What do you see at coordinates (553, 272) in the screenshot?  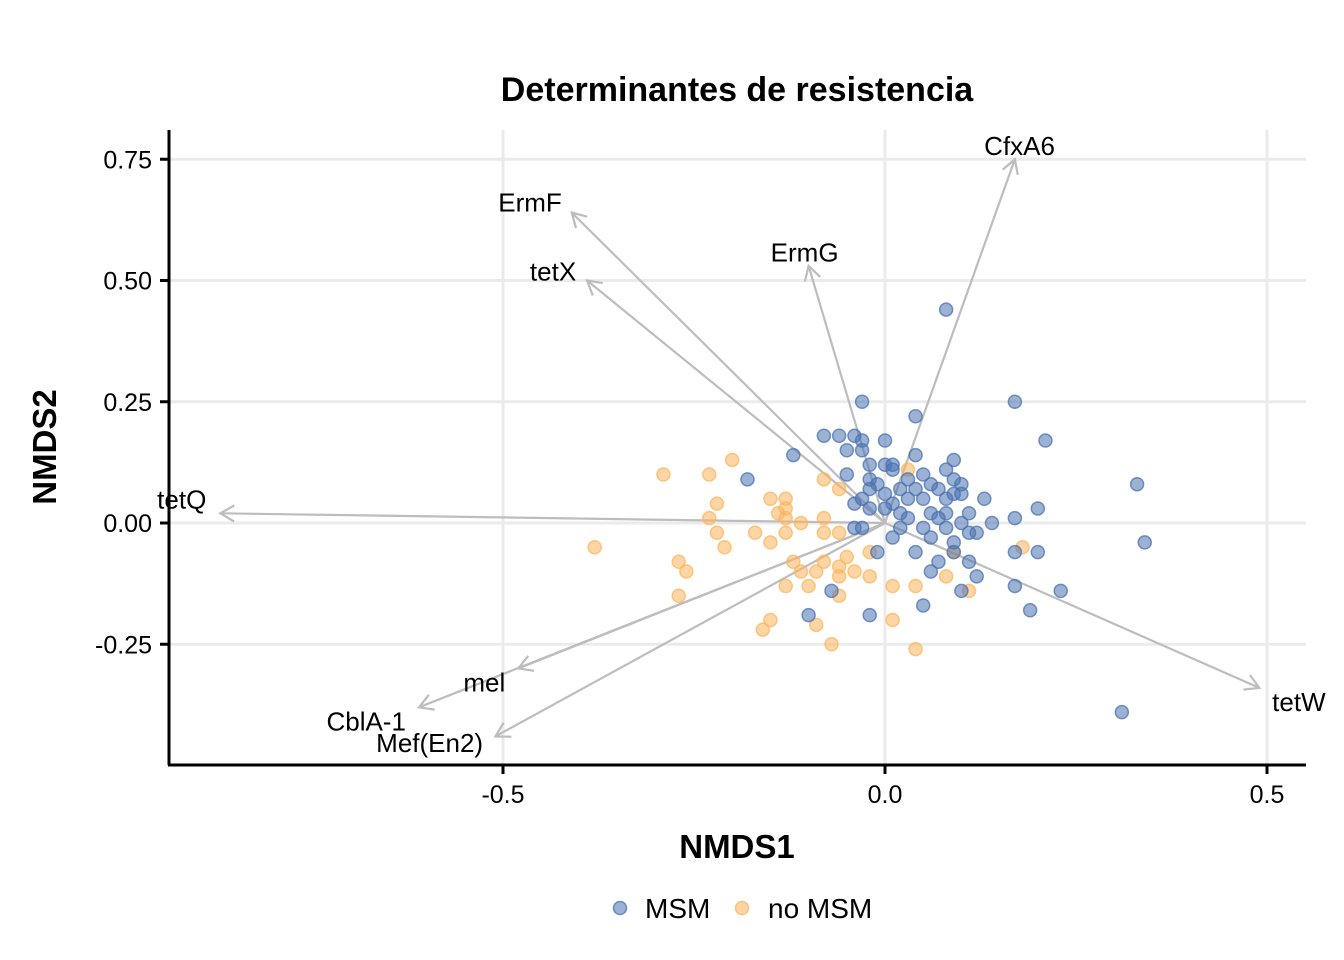 I see `vector-label: tetX` at bounding box center [553, 272].